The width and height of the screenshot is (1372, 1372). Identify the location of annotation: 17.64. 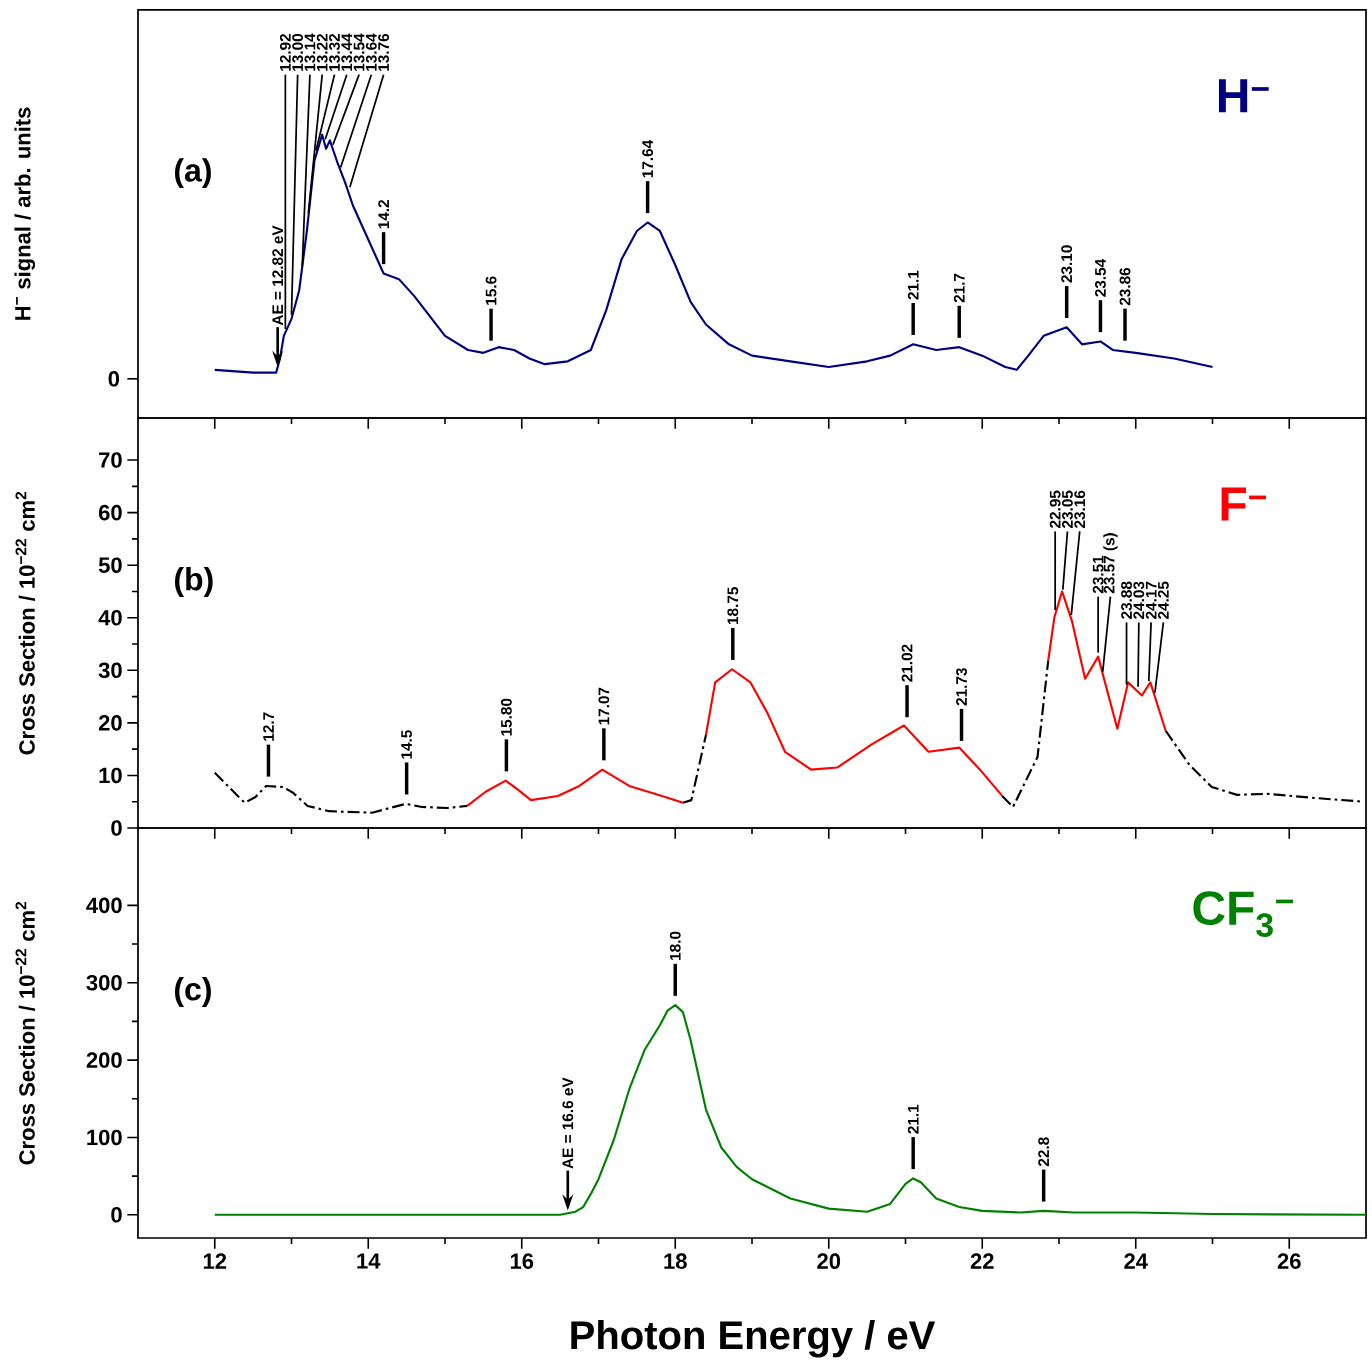
(648, 158).